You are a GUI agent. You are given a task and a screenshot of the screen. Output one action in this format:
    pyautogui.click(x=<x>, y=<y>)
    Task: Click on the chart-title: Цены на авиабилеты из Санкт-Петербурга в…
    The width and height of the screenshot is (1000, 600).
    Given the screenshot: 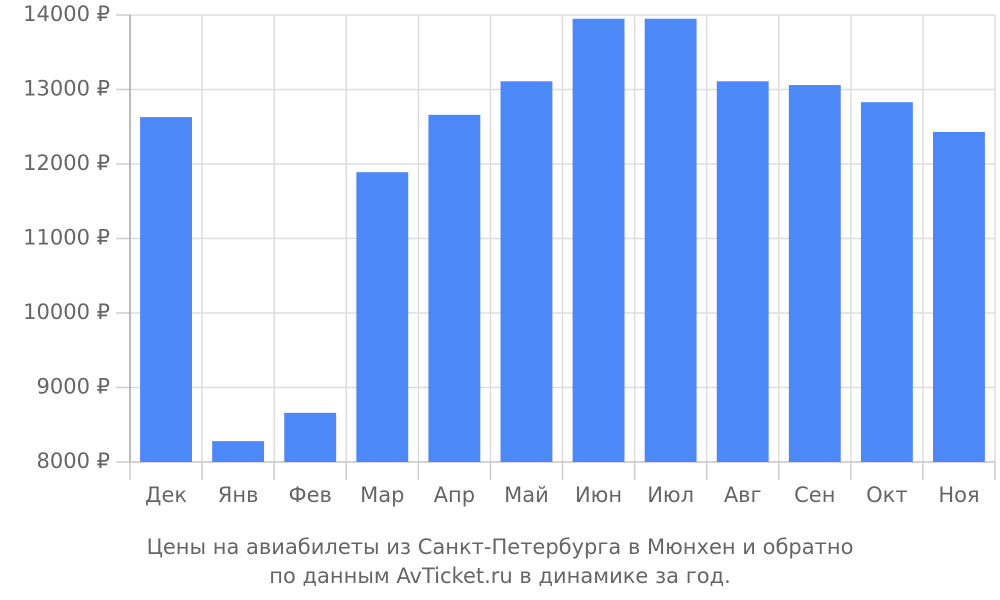 What is the action you would take?
    pyautogui.click(x=500, y=547)
    